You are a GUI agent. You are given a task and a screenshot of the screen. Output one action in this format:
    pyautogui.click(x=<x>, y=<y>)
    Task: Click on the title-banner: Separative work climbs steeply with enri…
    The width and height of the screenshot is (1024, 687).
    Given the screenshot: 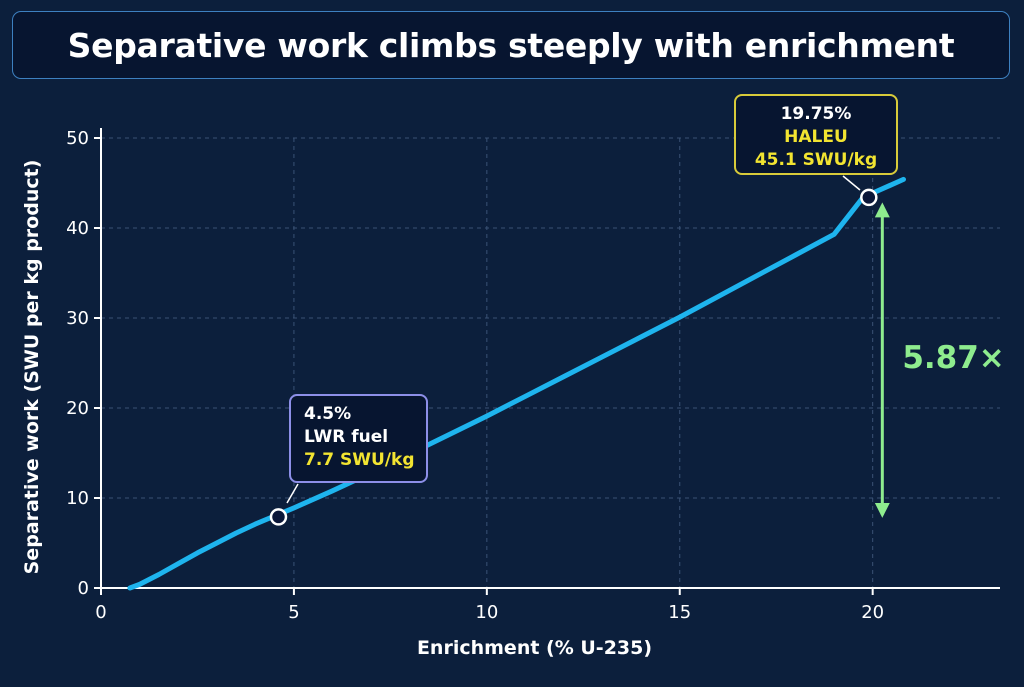 What is the action you would take?
    pyautogui.click(x=511, y=45)
    